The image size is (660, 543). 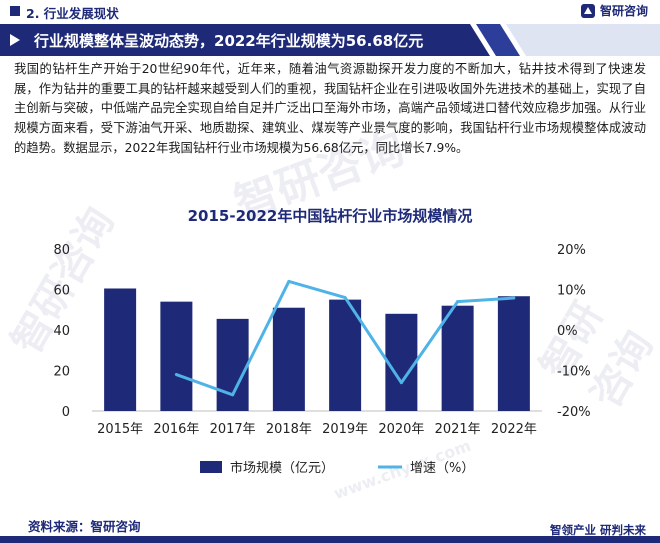 I want to click on legend-label-bar: 市场规模（亿元）, so click(x=282, y=468).